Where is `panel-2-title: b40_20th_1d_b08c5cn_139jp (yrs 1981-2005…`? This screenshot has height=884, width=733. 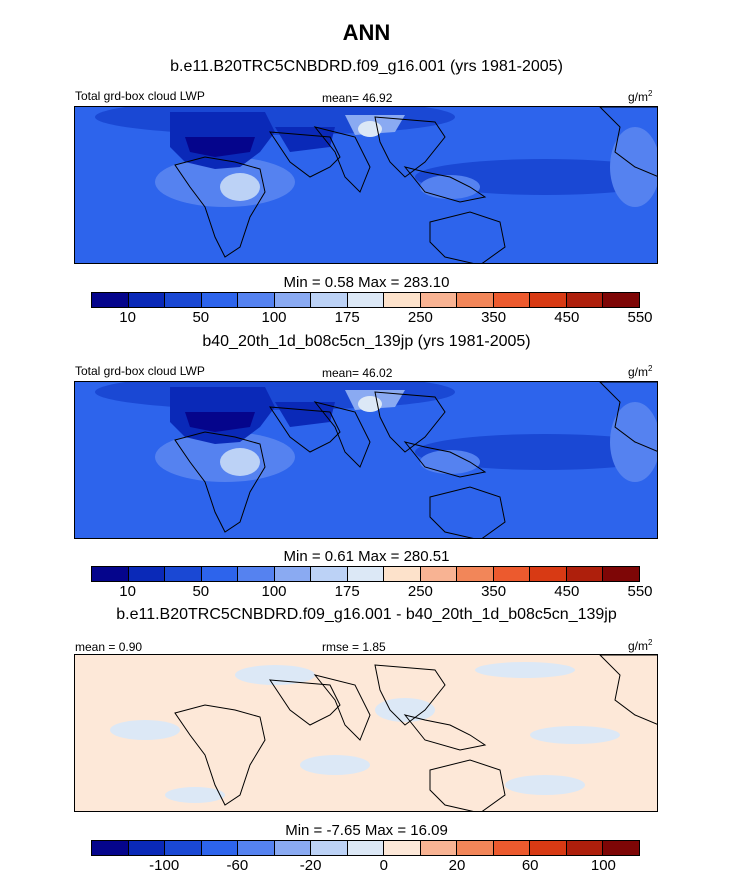
panel-2-title: b40_20th_1d_b08c5cn_139jp (yrs 1981-2005… is located at coordinates (366, 341).